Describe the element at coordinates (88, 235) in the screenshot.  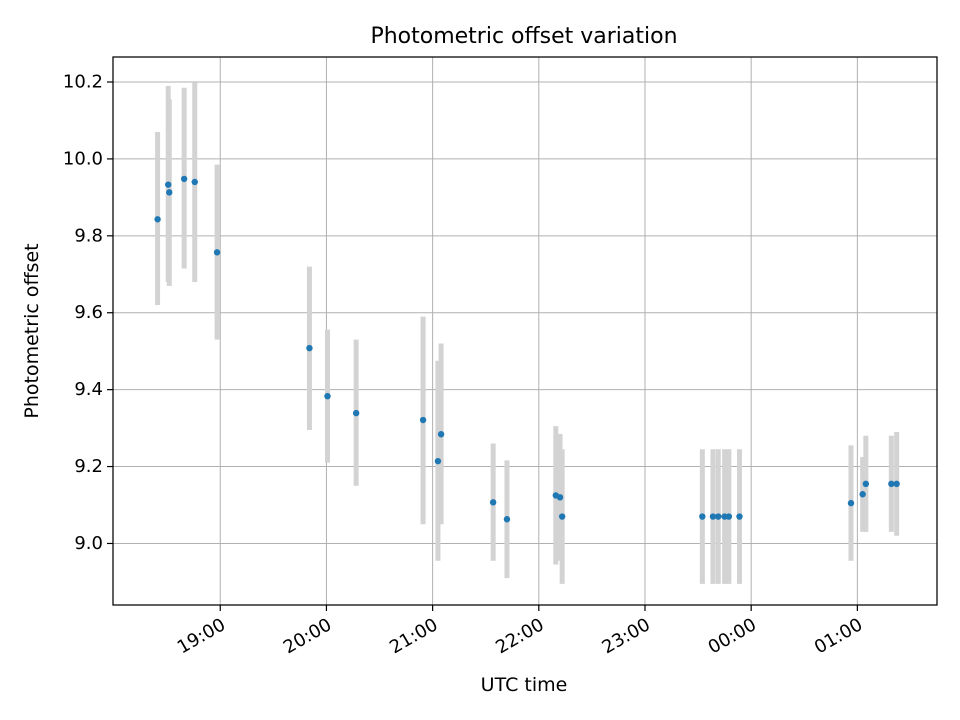
I see `y-tick-label: 9.8` at that location.